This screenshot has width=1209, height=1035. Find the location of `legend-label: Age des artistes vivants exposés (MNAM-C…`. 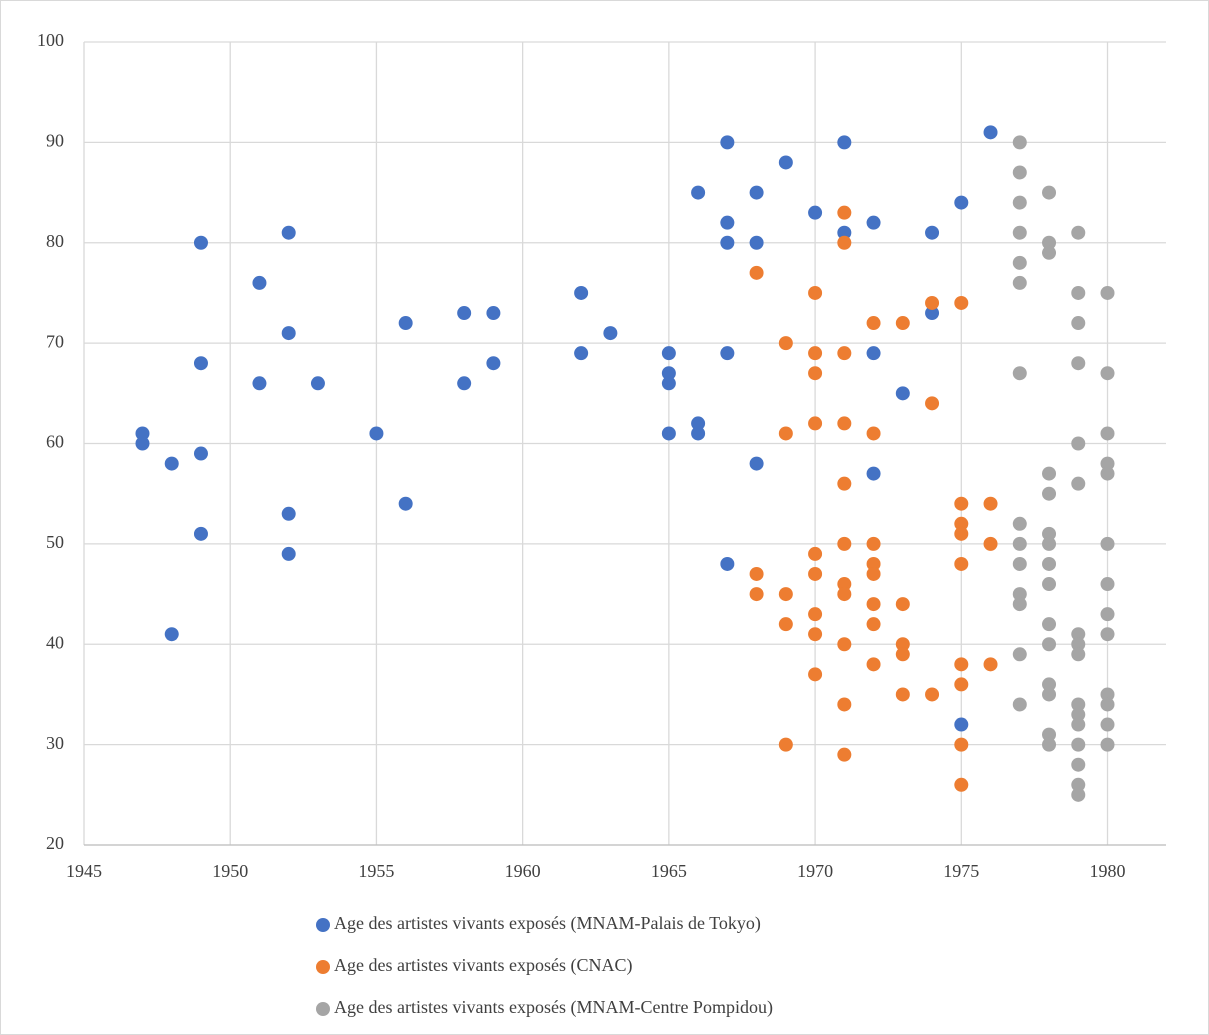

legend-label: Age des artistes vivants exposés (MNAM-C… is located at coordinates (553, 1007).